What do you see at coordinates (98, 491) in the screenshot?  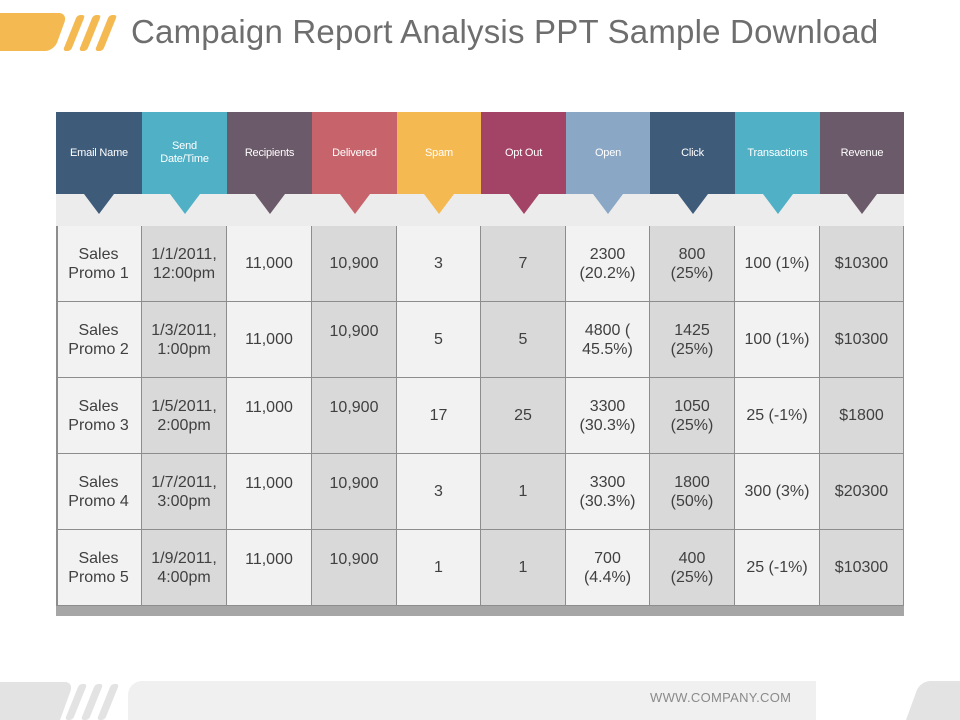 I see `cell-value: Sales Promo 4` at bounding box center [98, 491].